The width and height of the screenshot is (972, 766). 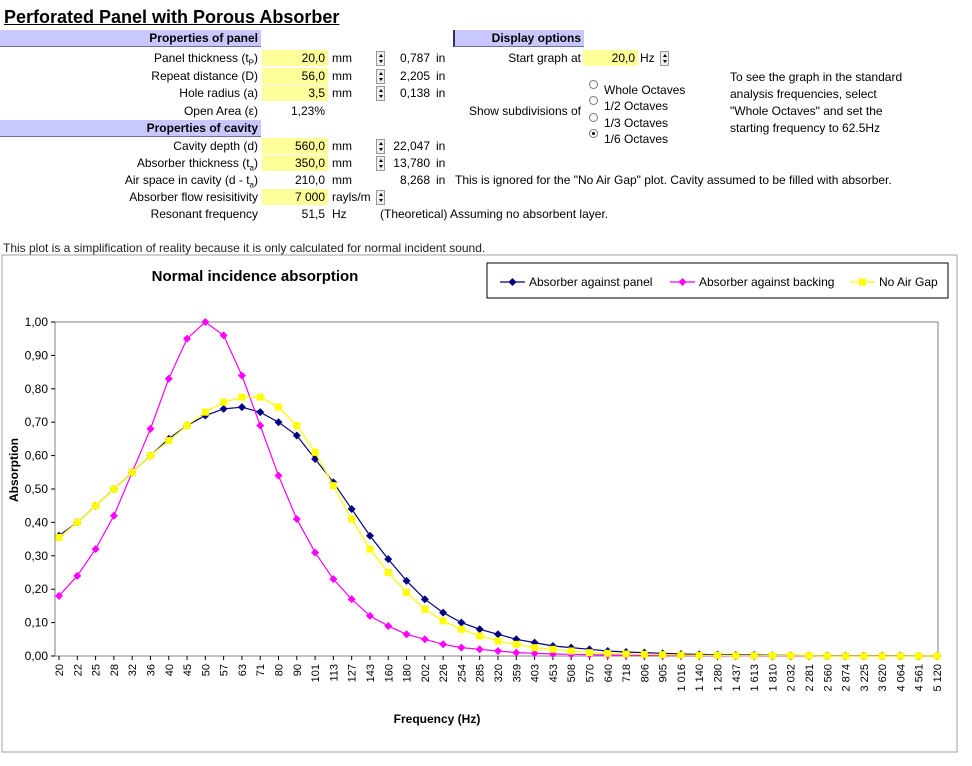 What do you see at coordinates (129, 165) in the screenshot?
I see `field-label: Absorber thickness (ta)` at bounding box center [129, 165].